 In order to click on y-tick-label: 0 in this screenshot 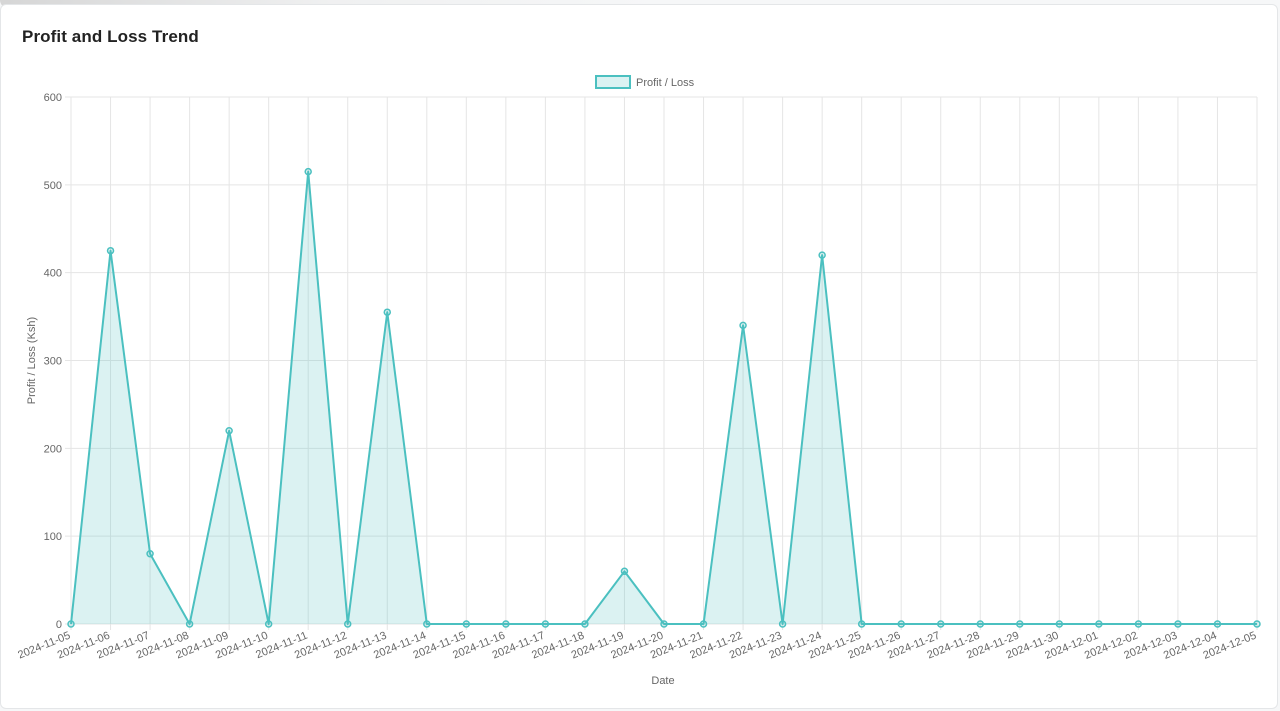, I will do `click(59, 625)`.